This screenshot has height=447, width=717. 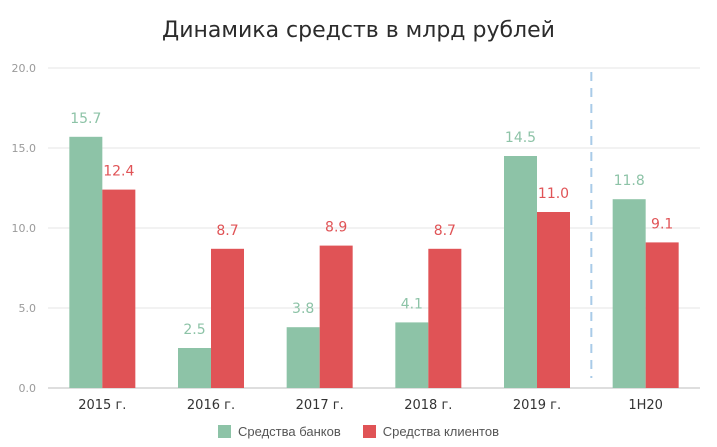 I want to click on y-tick-label: 5.0, so click(x=28, y=308).